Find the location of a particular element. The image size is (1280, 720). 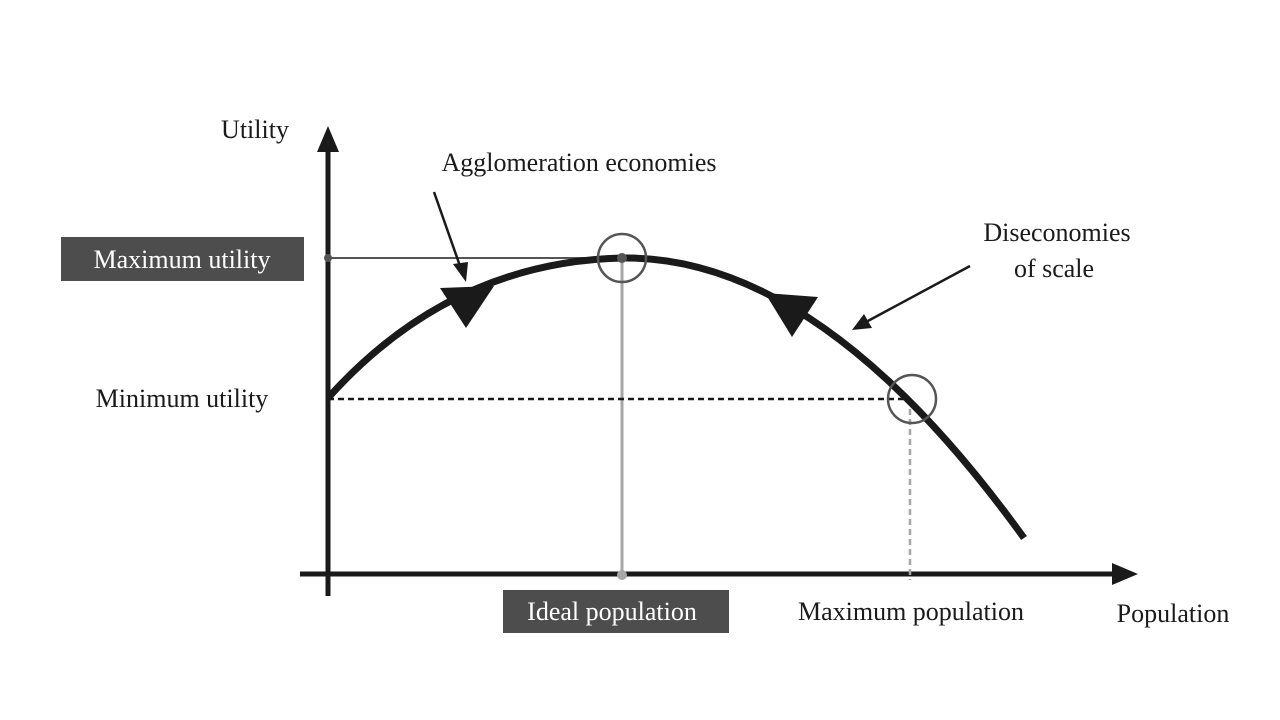

ideal-point-dot is located at coordinates (622, 258).